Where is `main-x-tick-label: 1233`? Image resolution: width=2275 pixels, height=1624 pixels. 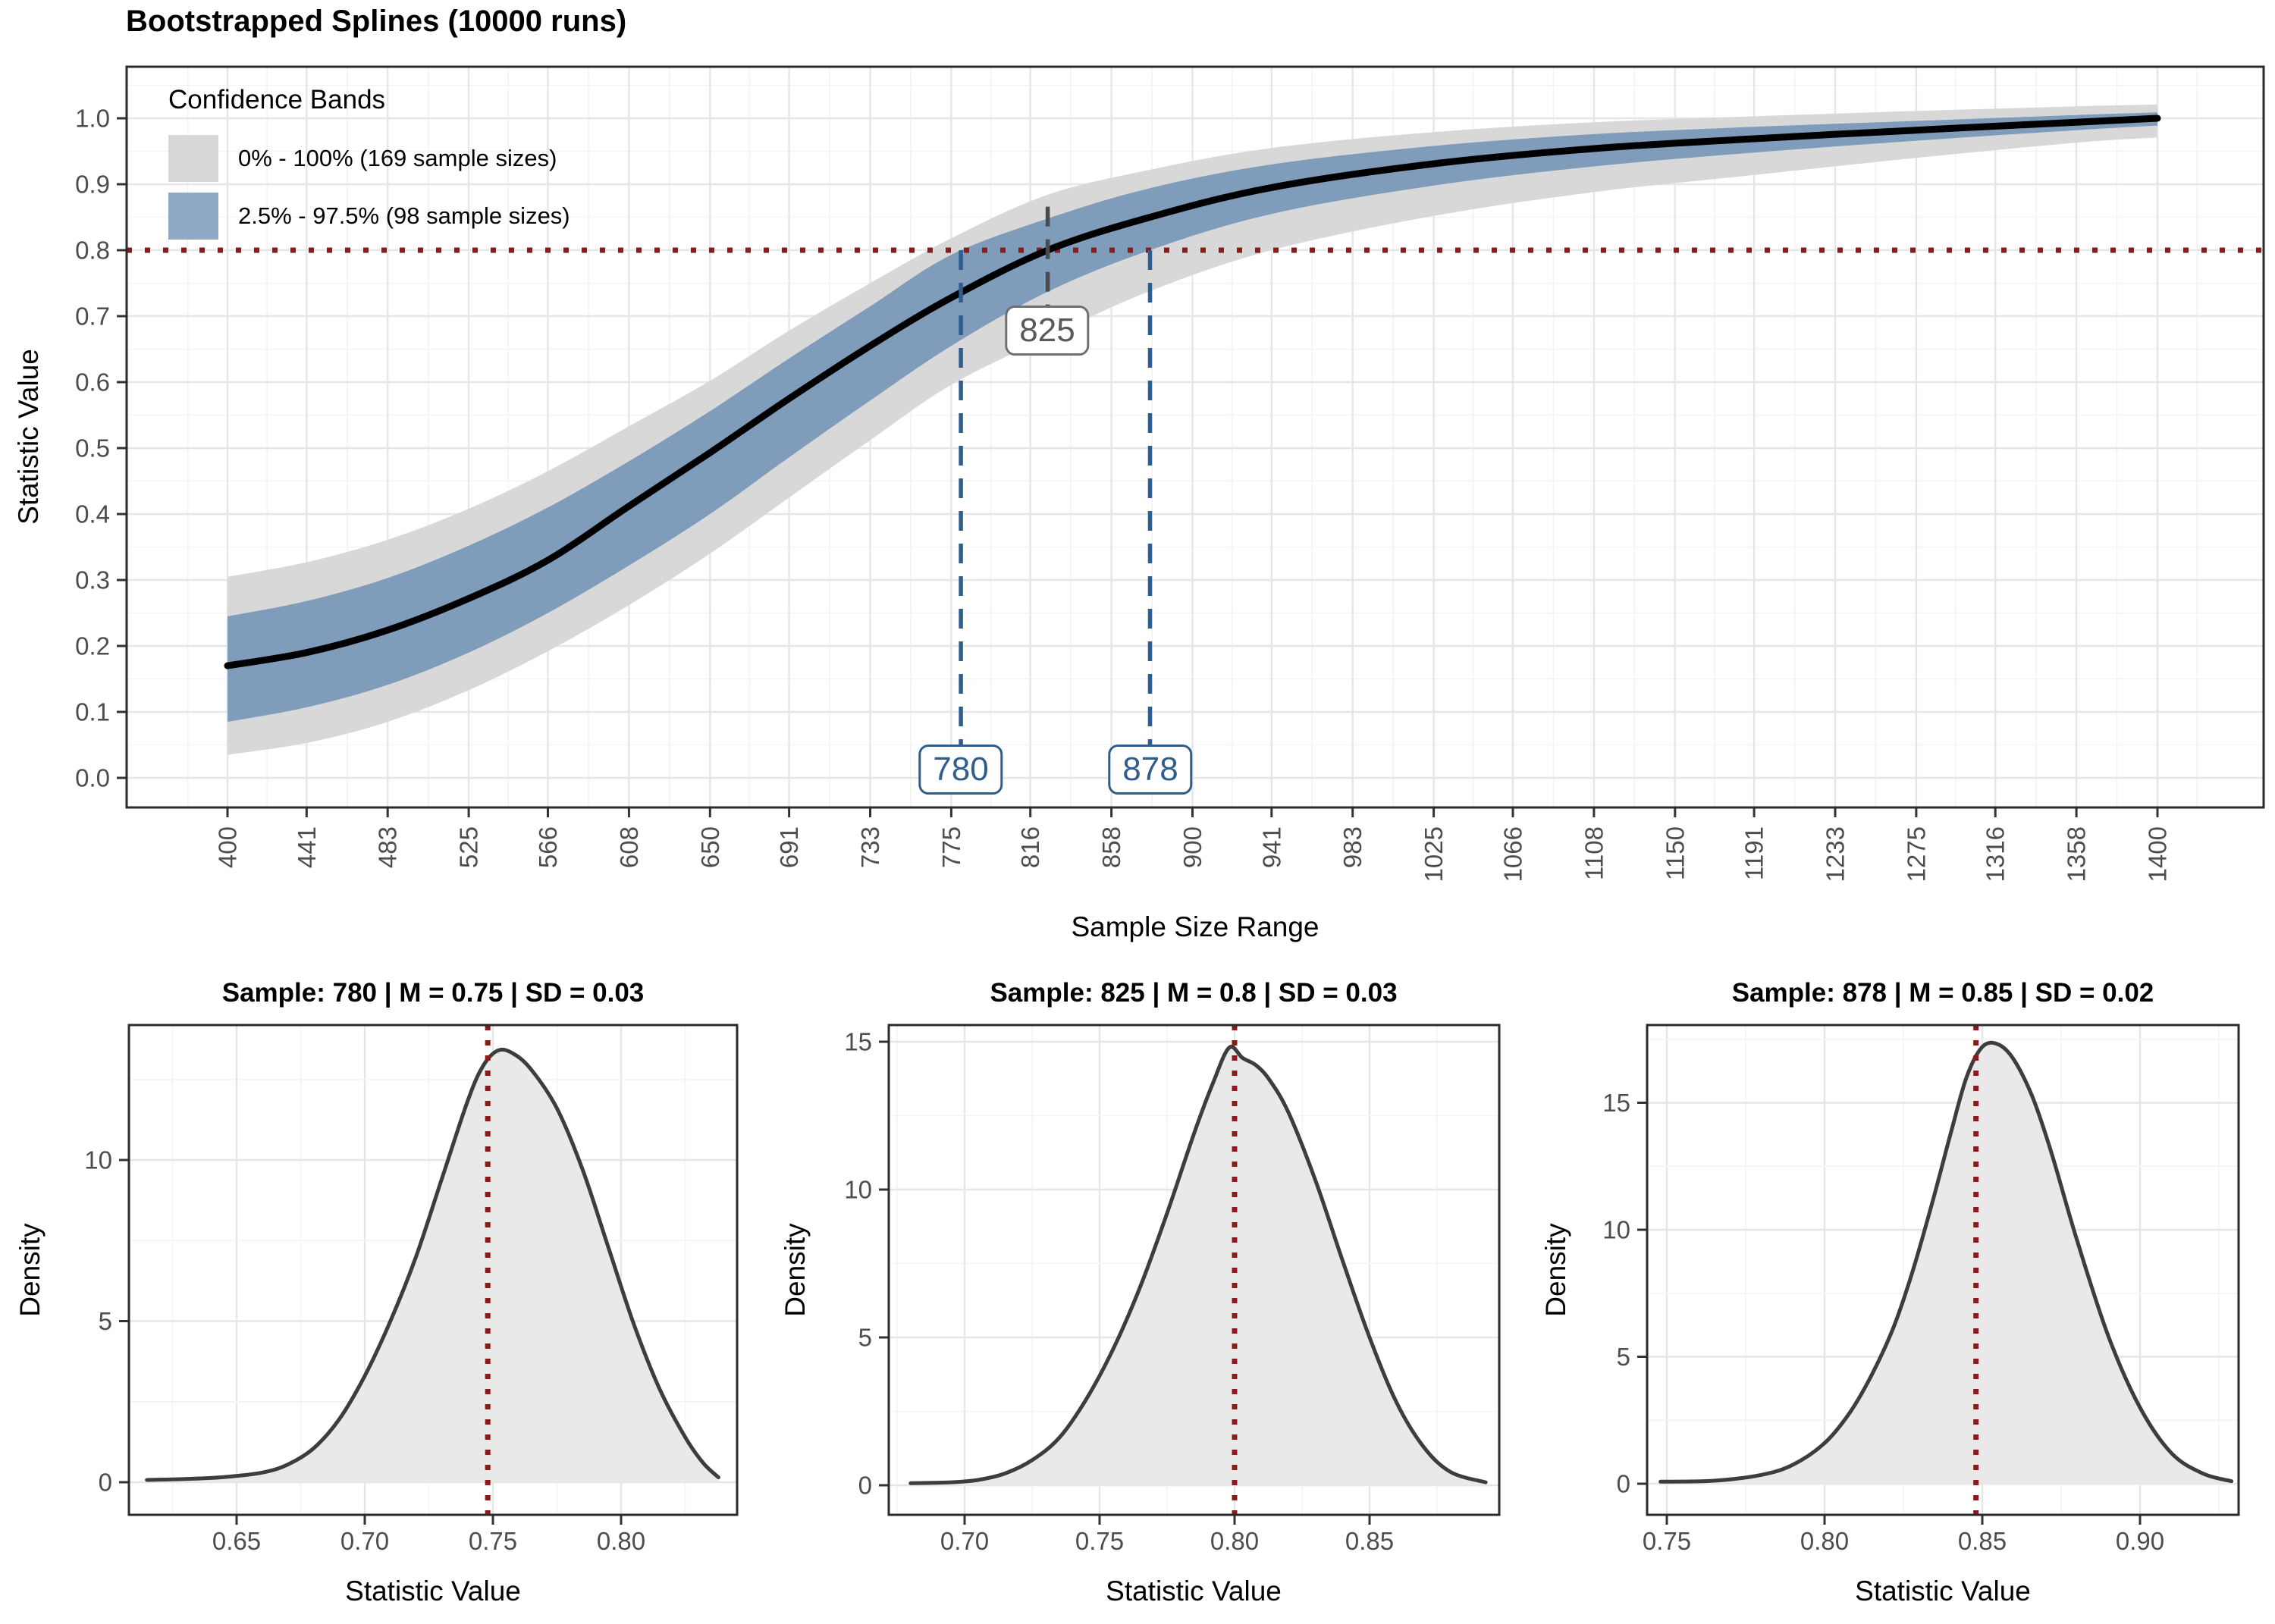 main-x-tick-label: 1233 is located at coordinates (1836, 854).